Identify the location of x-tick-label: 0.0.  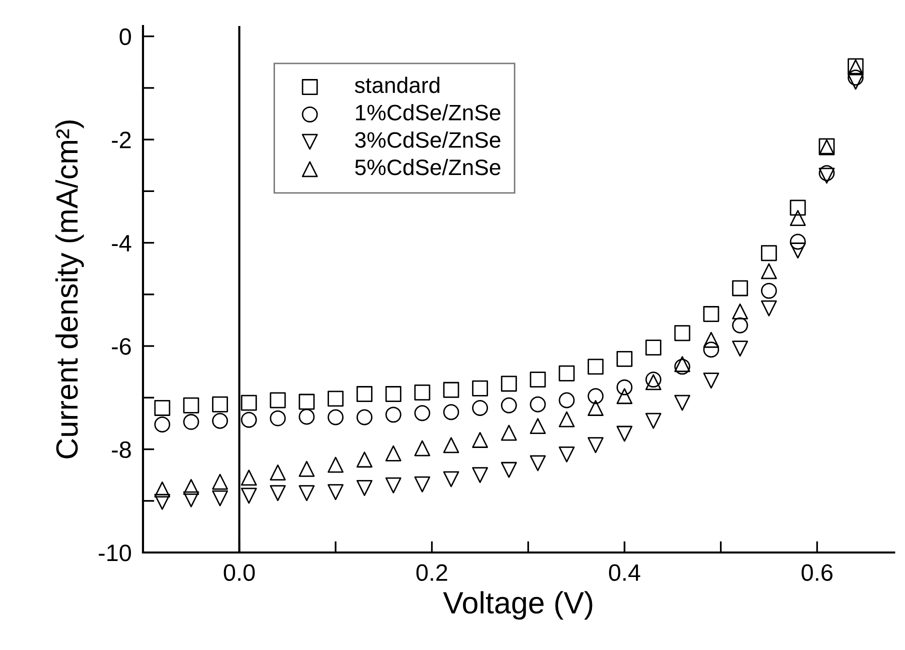
(239, 572).